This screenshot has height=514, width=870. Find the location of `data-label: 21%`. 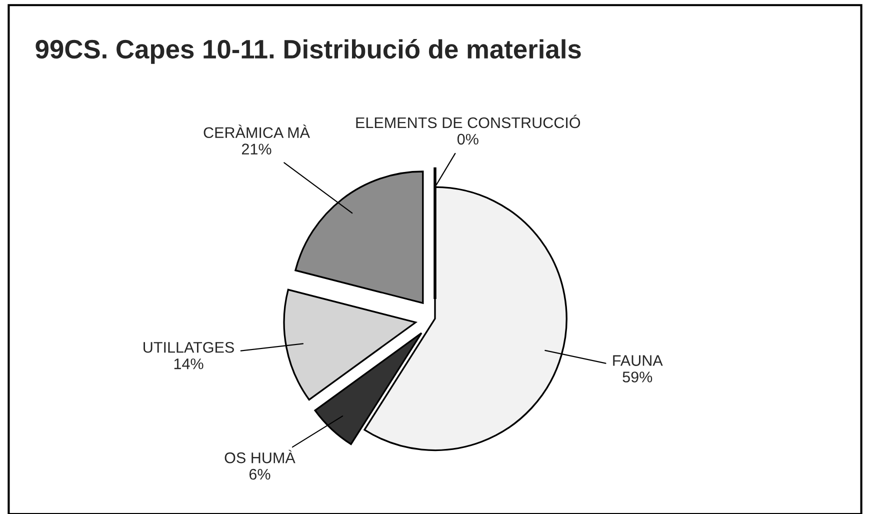

data-label: 21% is located at coordinates (257, 149).